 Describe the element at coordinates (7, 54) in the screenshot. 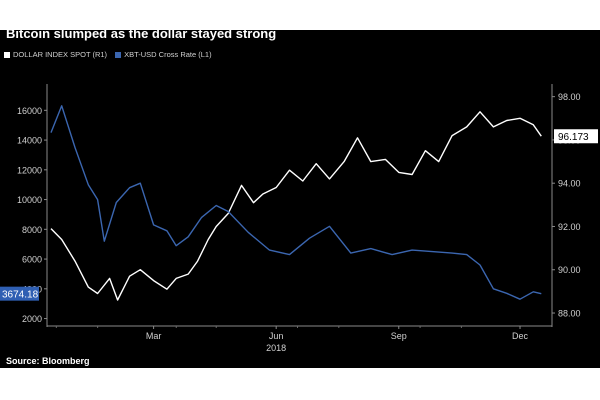

I see `legend-swatch-dollar` at that location.